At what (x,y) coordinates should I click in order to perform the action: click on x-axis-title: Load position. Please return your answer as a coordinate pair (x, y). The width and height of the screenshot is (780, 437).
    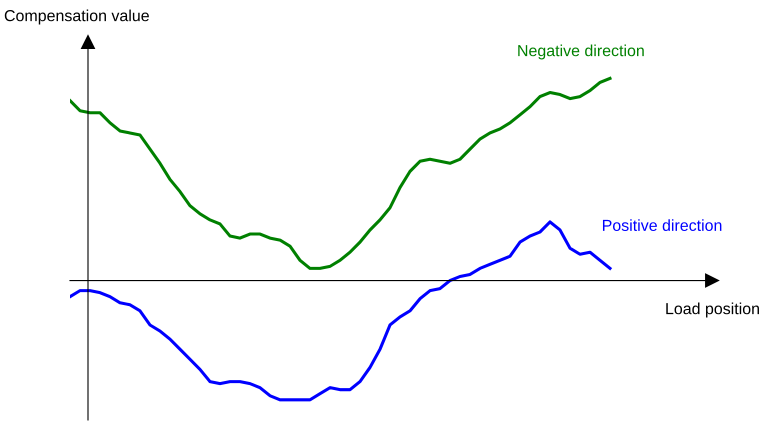
    Looking at the image, I should click on (712, 310).